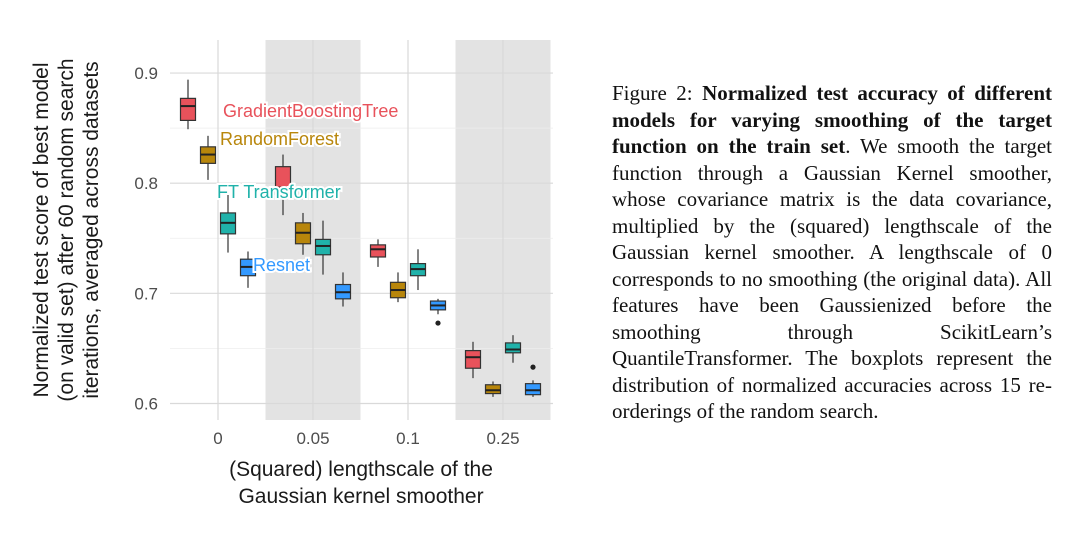 Image resolution: width=1080 pixels, height=534 pixels. Describe the element at coordinates (361, 469) in the screenshot. I see `x-axis-title: (Squared) lengthscale of the` at that location.